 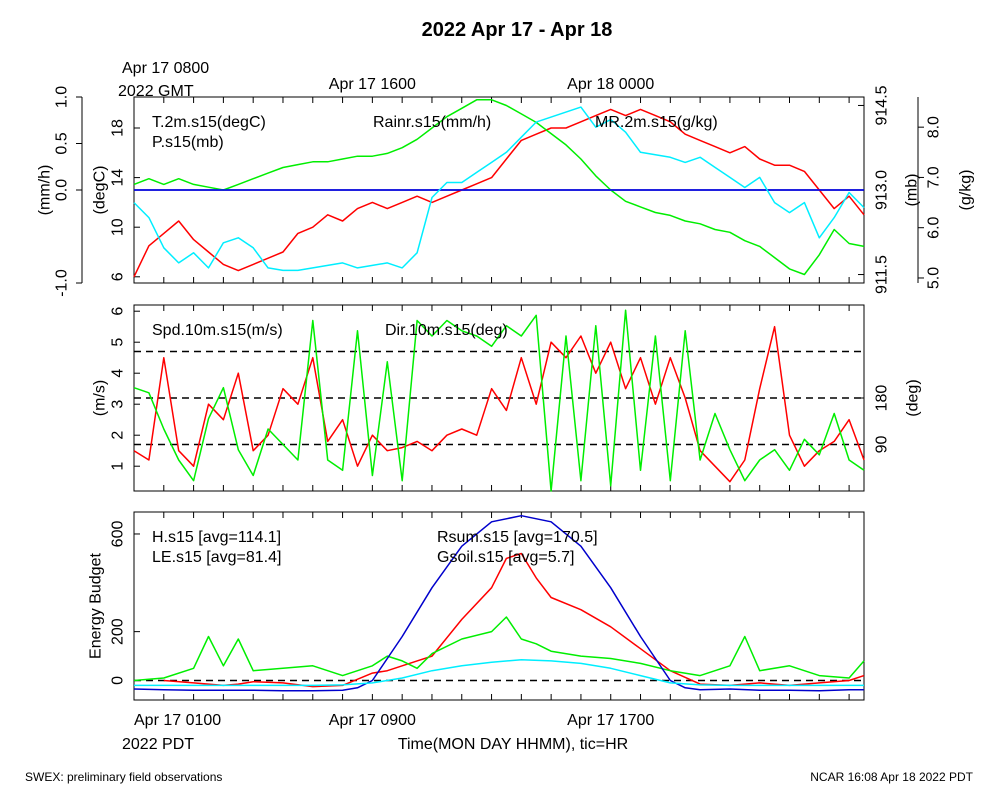 I want to click on y-tick-label: 8.0, so click(x=934, y=127).